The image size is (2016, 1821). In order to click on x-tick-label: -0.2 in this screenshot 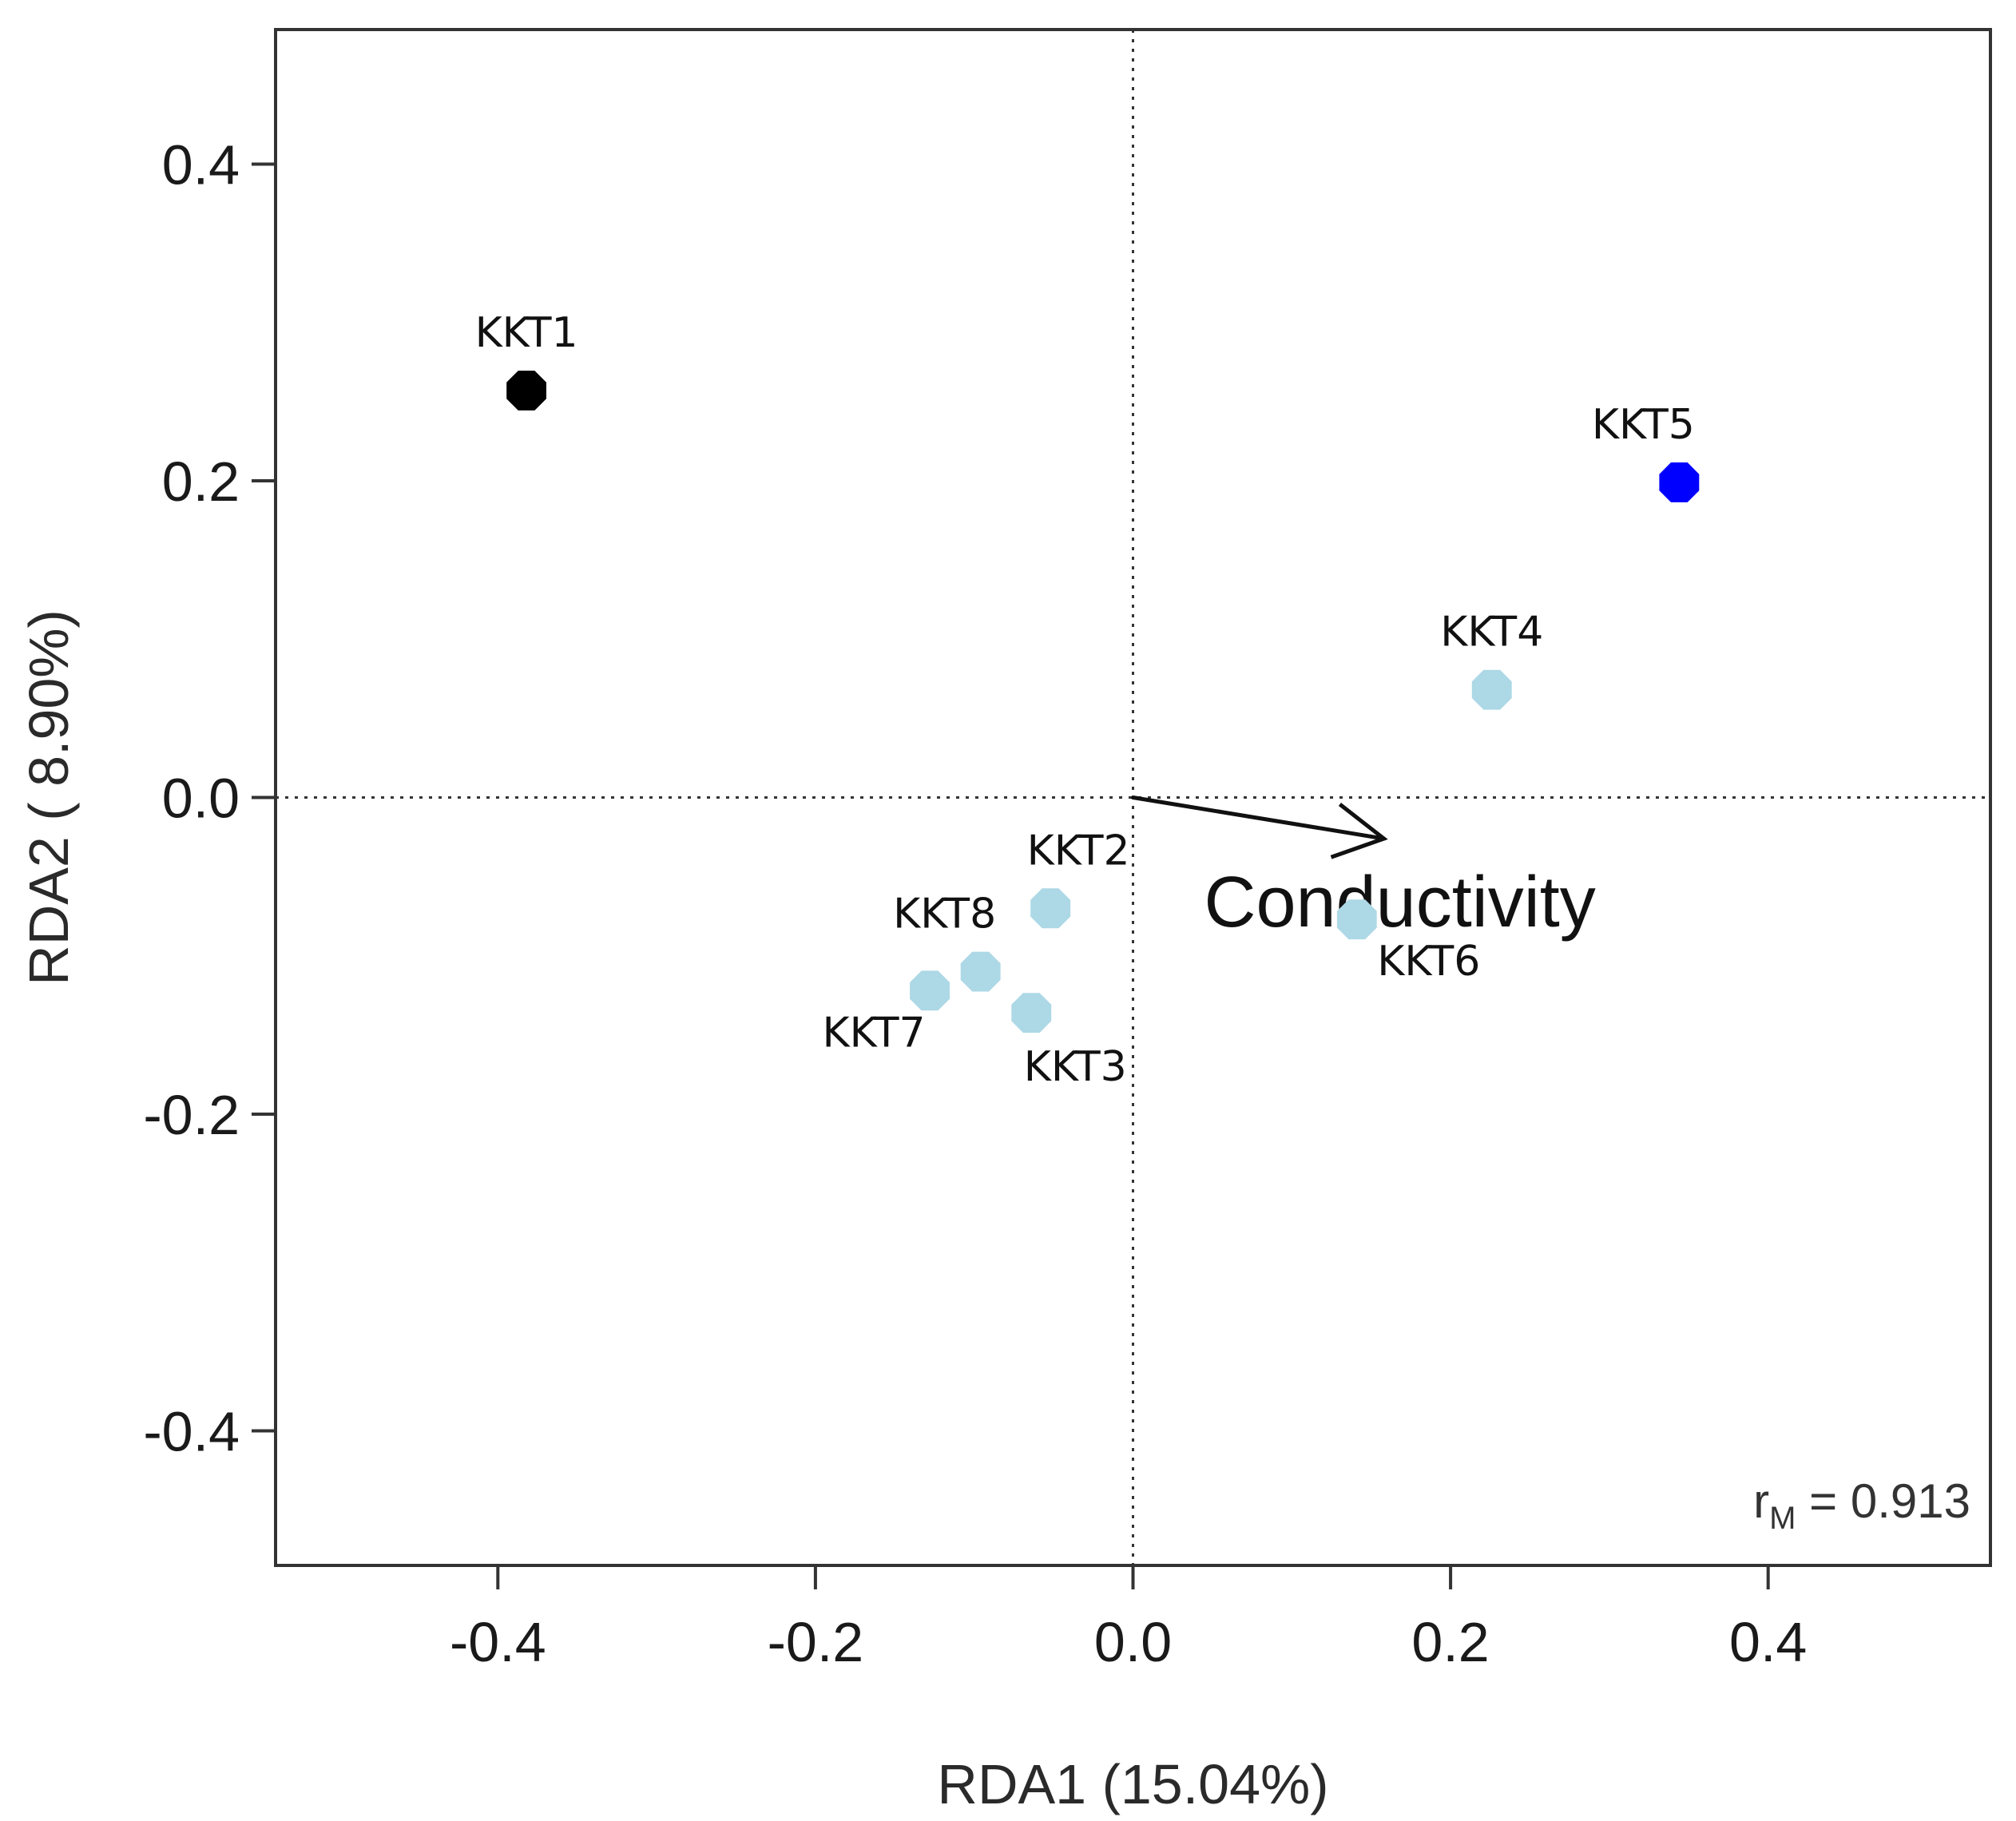, I will do `click(816, 1642)`.